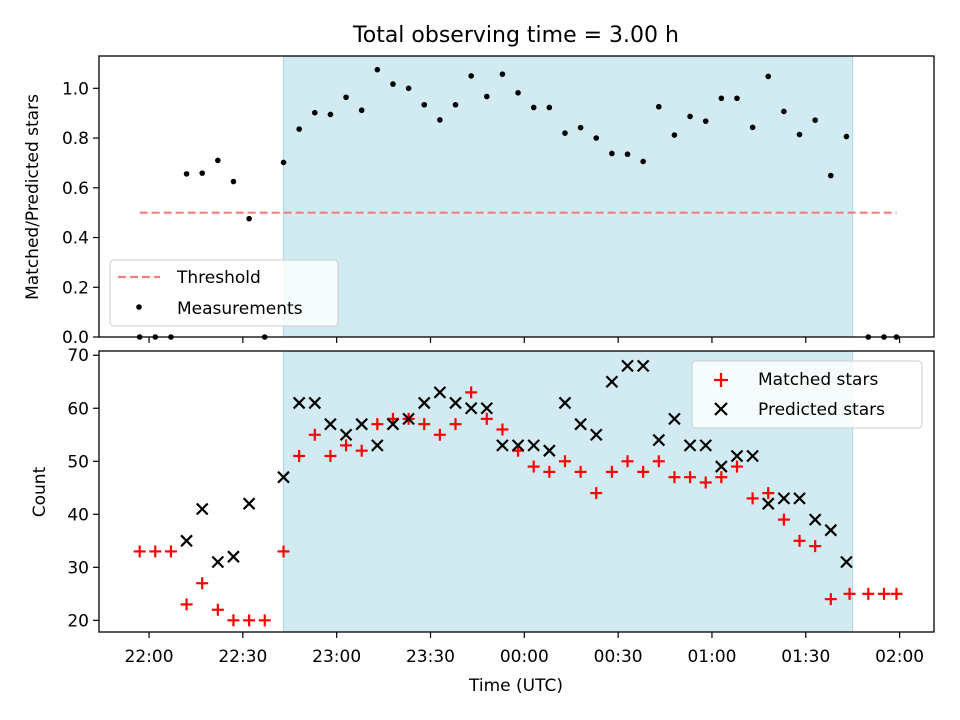 This screenshot has width=960, height=720. Describe the element at coordinates (818, 380) in the screenshot. I see `legend-matched-label: Matched stars` at that location.